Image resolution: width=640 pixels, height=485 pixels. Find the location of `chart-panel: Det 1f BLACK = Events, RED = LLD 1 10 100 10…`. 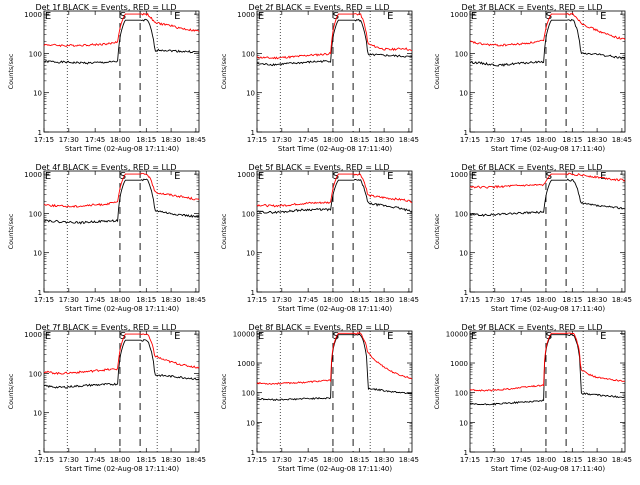

chart-panel: Det 1f BLACK = Events, RED = LLD 1 10 100 10… is located at coordinates (106, 78).